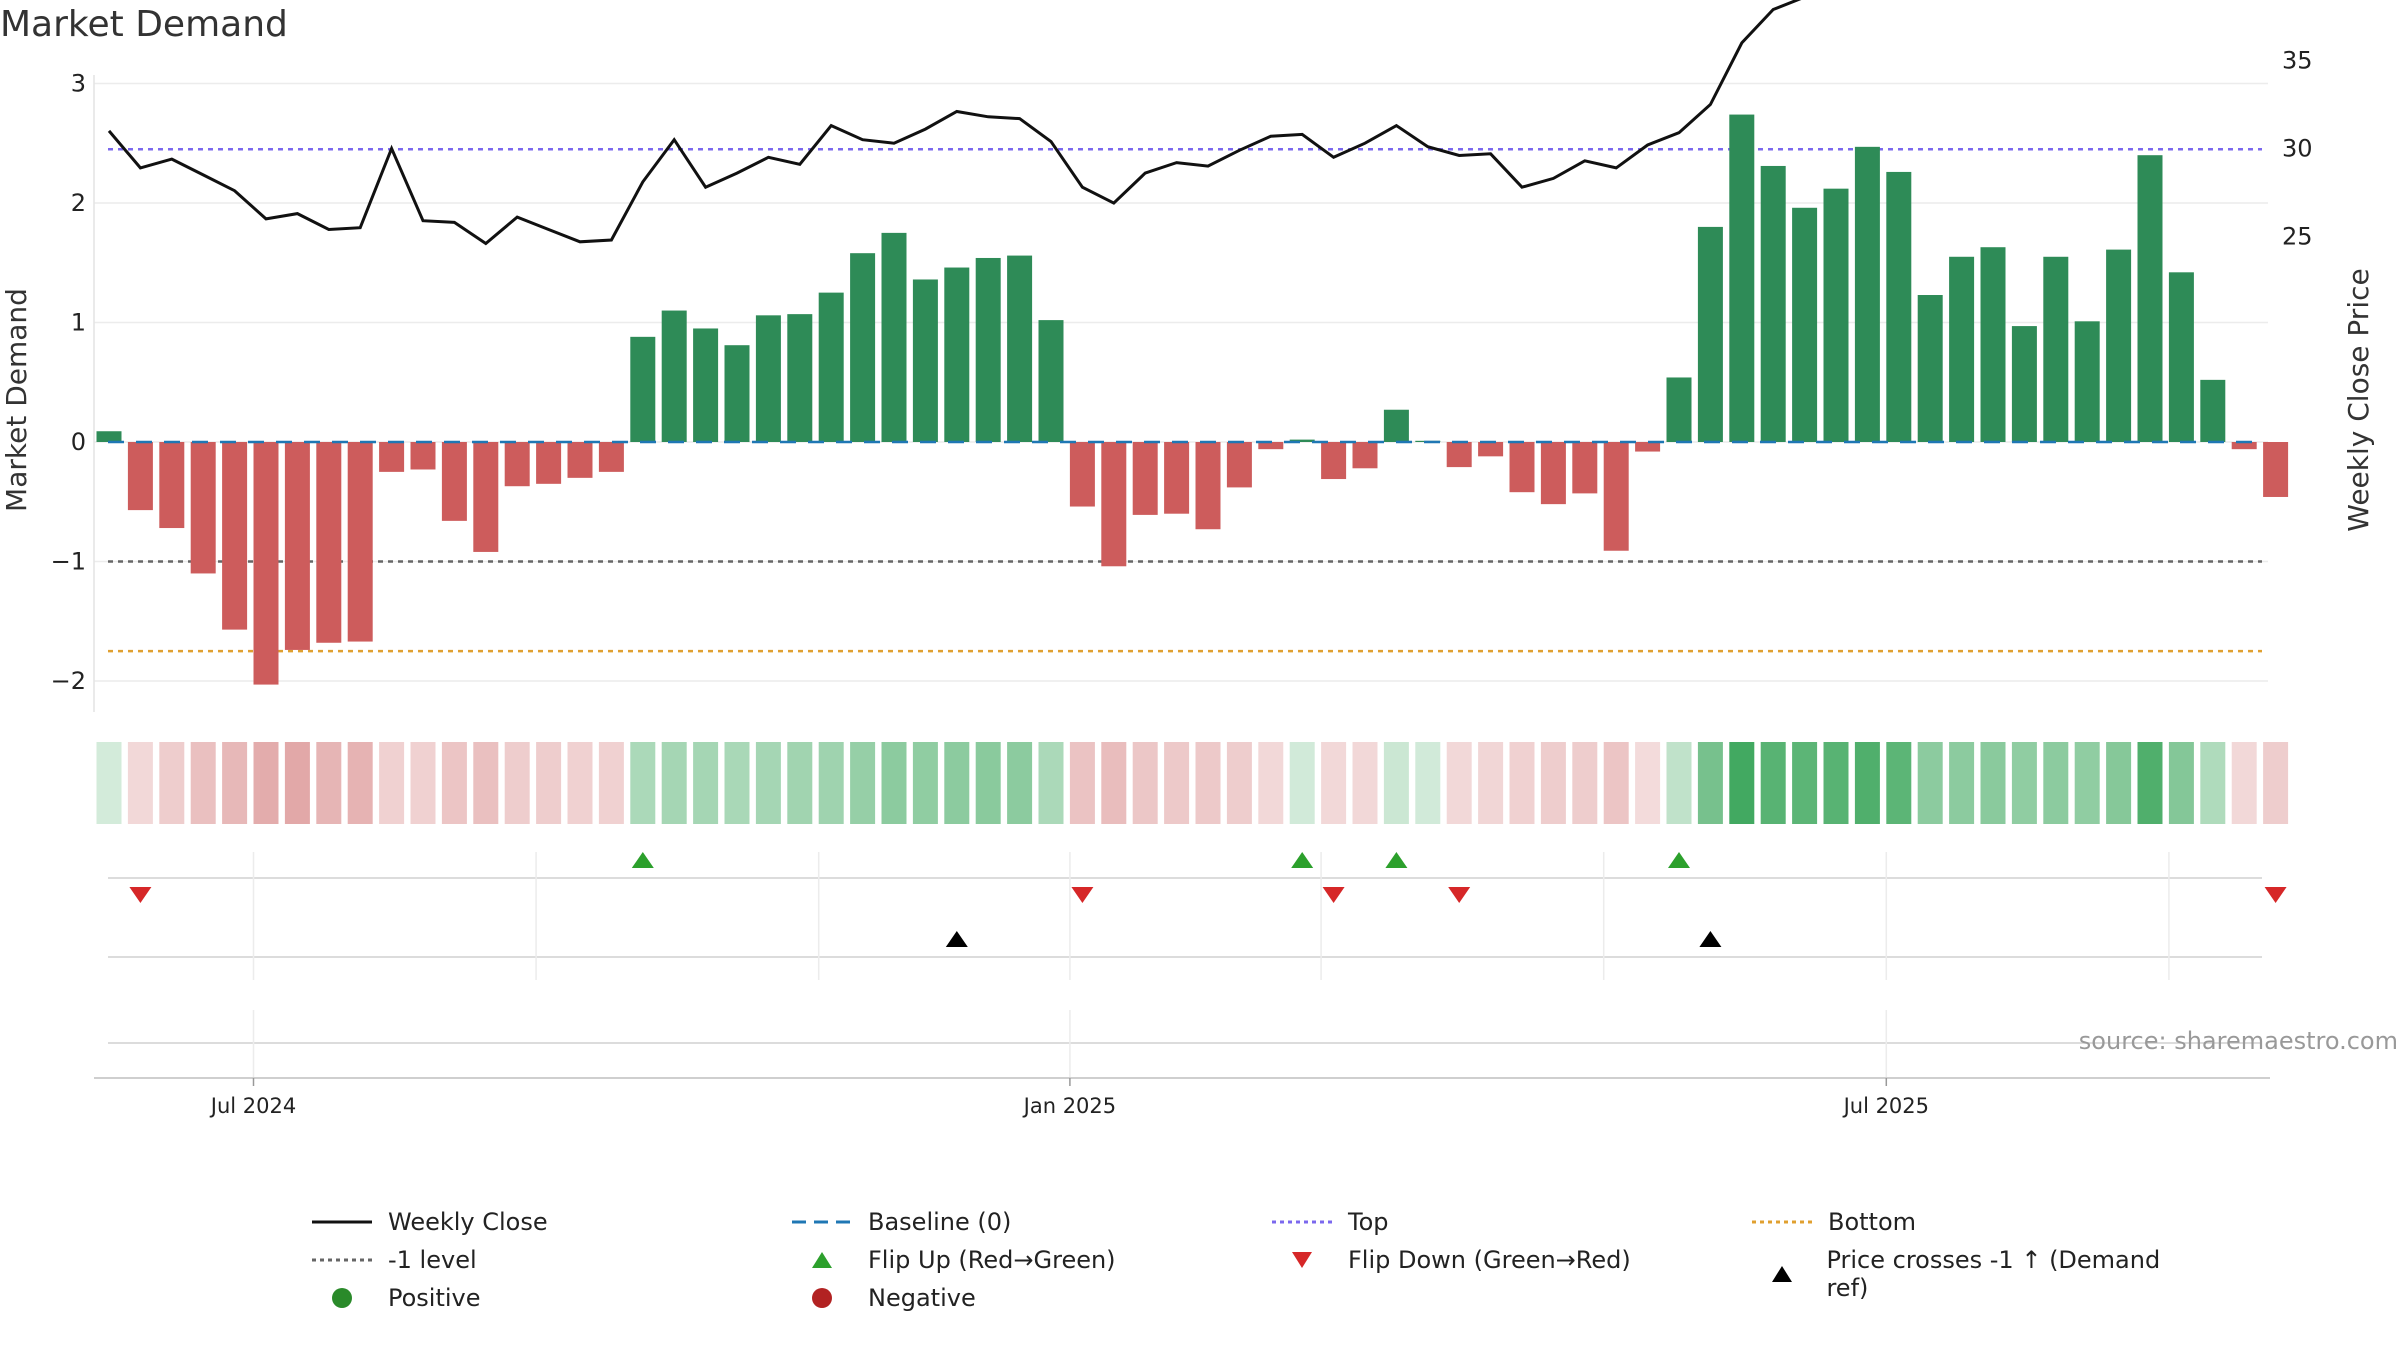 The image size is (2400, 1350). What do you see at coordinates (252, 1106) in the screenshot?
I see `x-tick-label: Jul 2024` at bounding box center [252, 1106].